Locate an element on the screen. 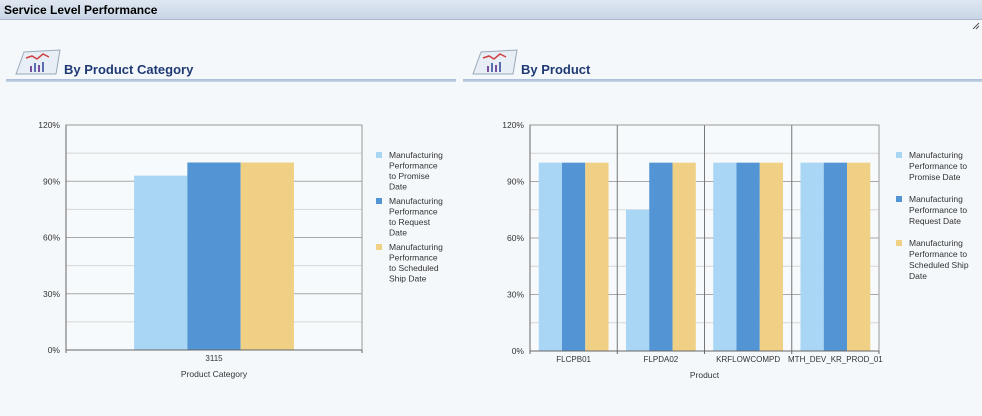  legend-label-line: Scheduled Ship is located at coordinates (939, 265).